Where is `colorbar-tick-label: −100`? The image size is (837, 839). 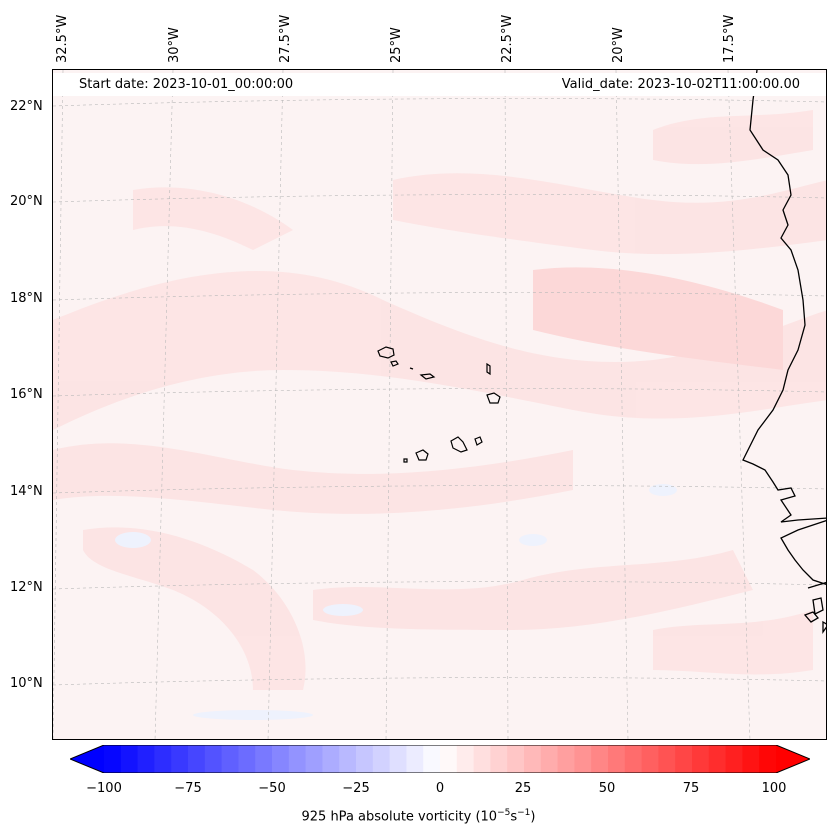
colorbar-tick-label: −100 is located at coordinates (104, 788).